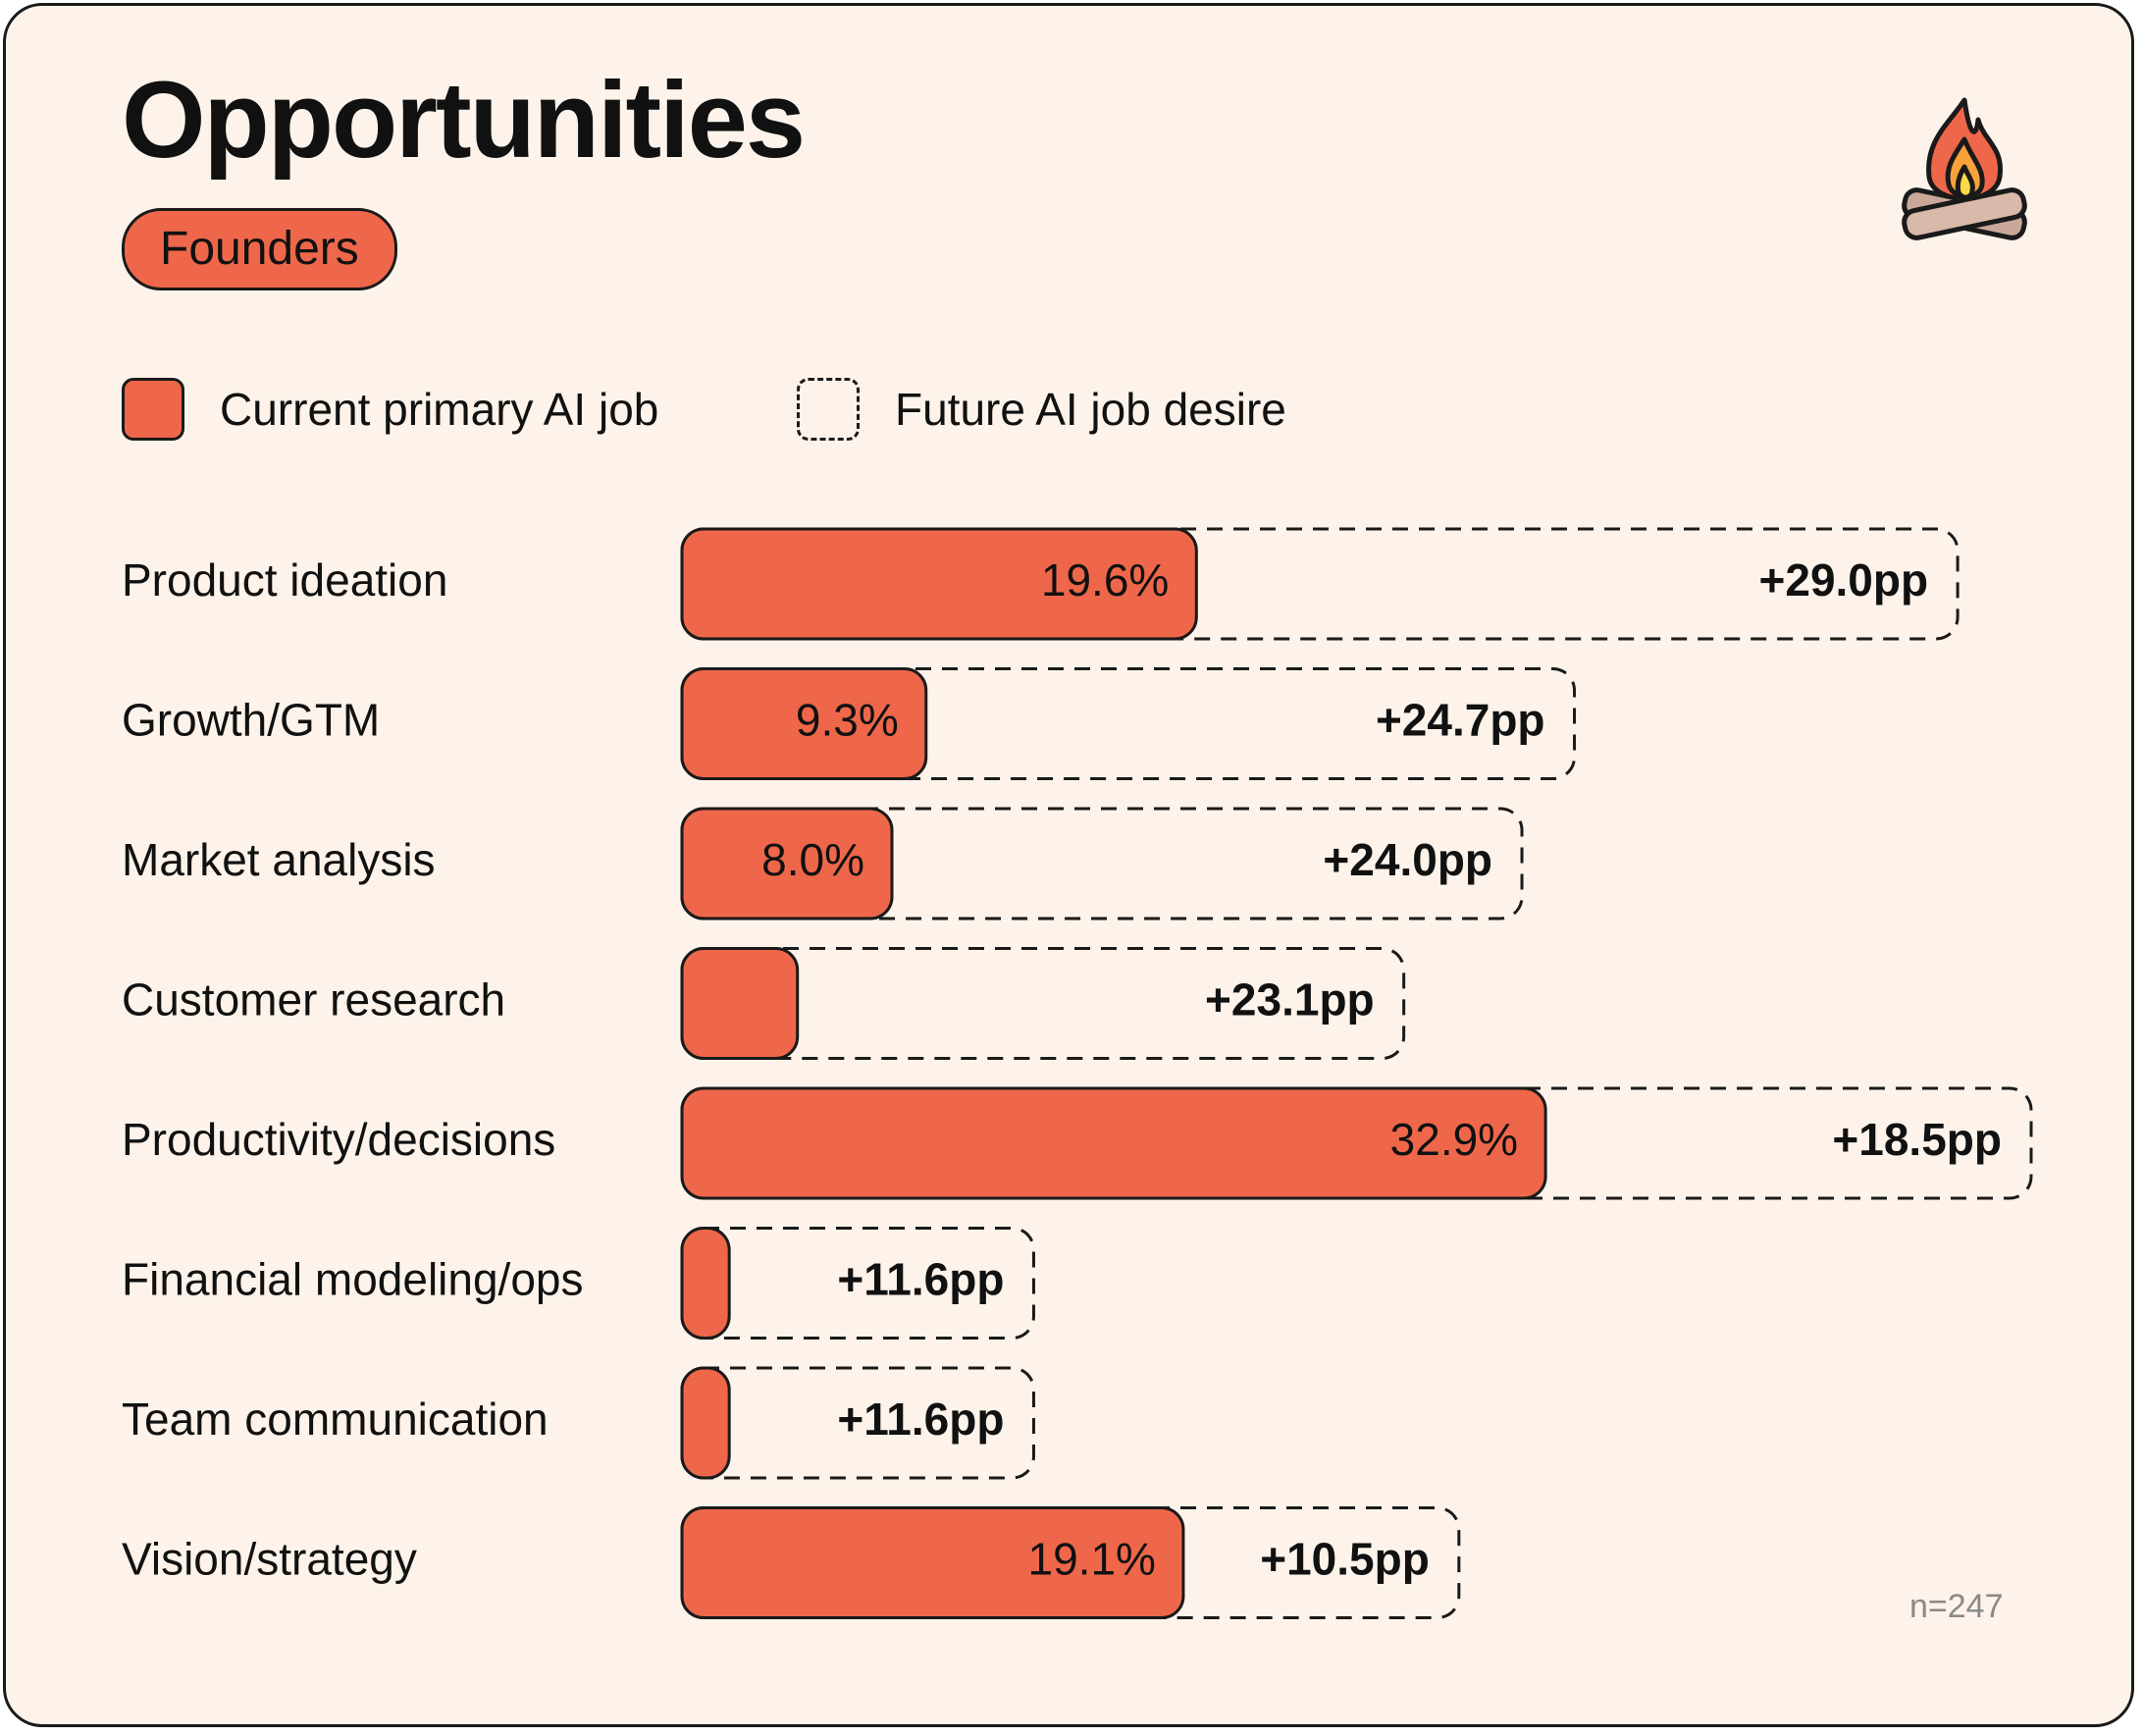 This screenshot has width=2143, height=1736. I want to click on founders-tag: Founders, so click(259, 249).